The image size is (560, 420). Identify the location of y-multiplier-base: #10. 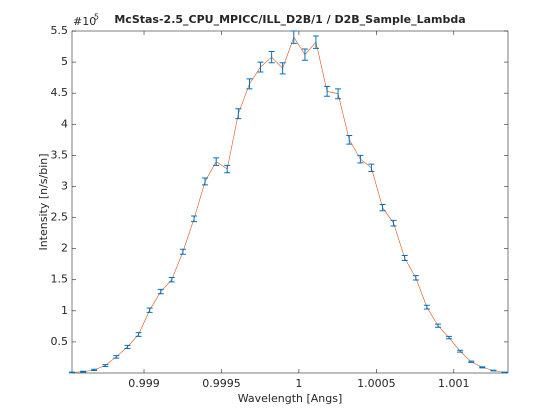
(84, 21).